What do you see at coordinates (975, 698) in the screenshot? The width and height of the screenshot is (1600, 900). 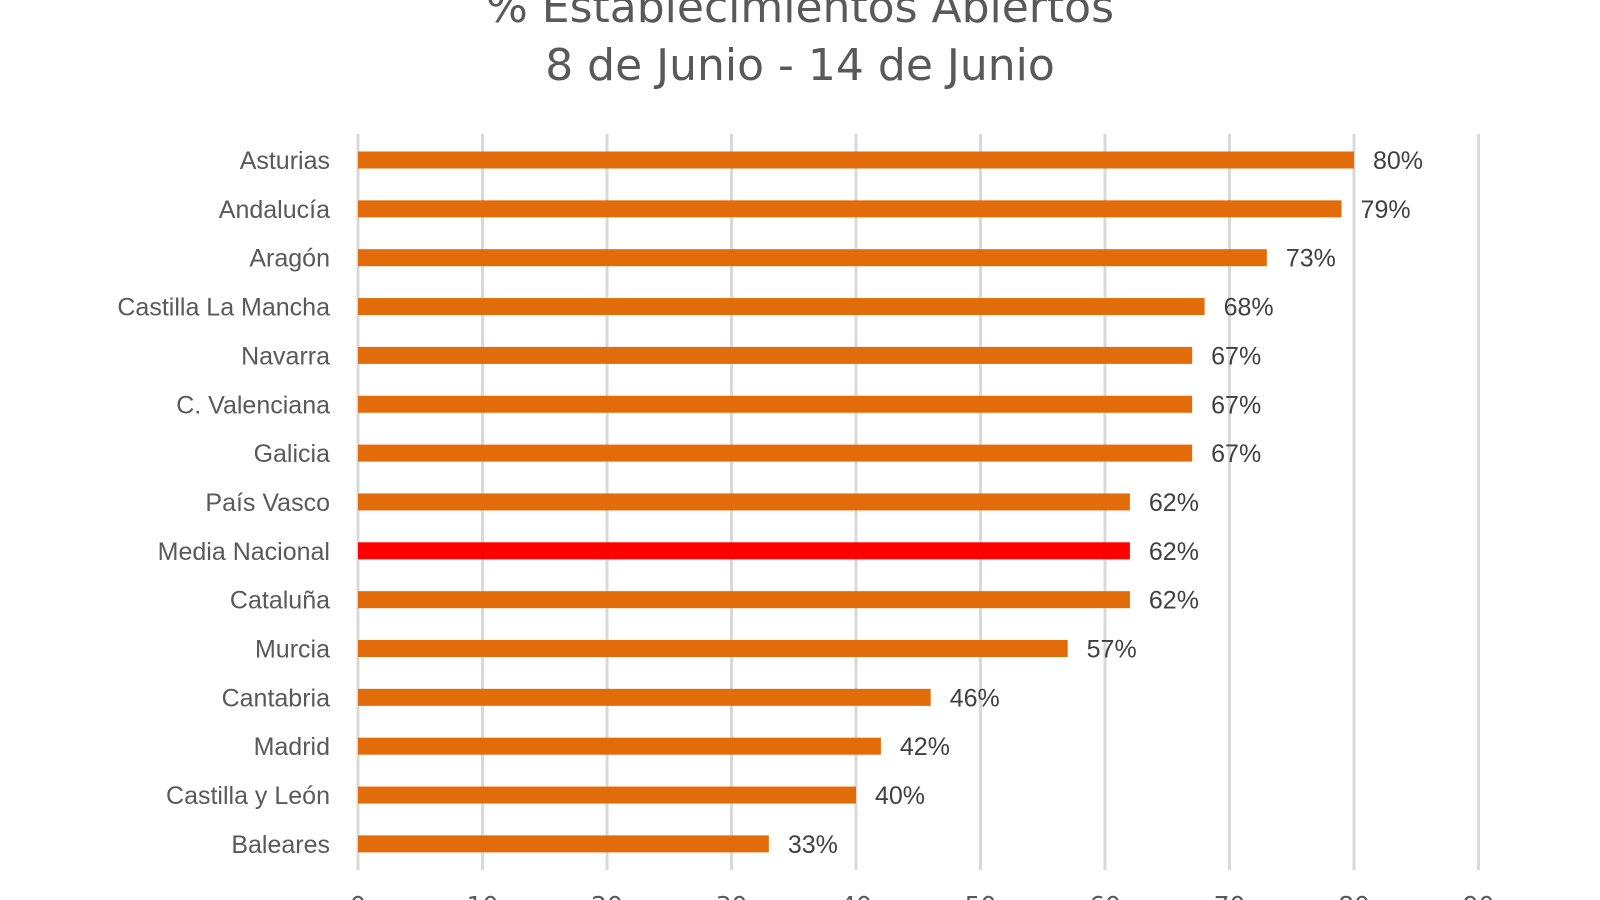 I see `data-label: 46%` at bounding box center [975, 698].